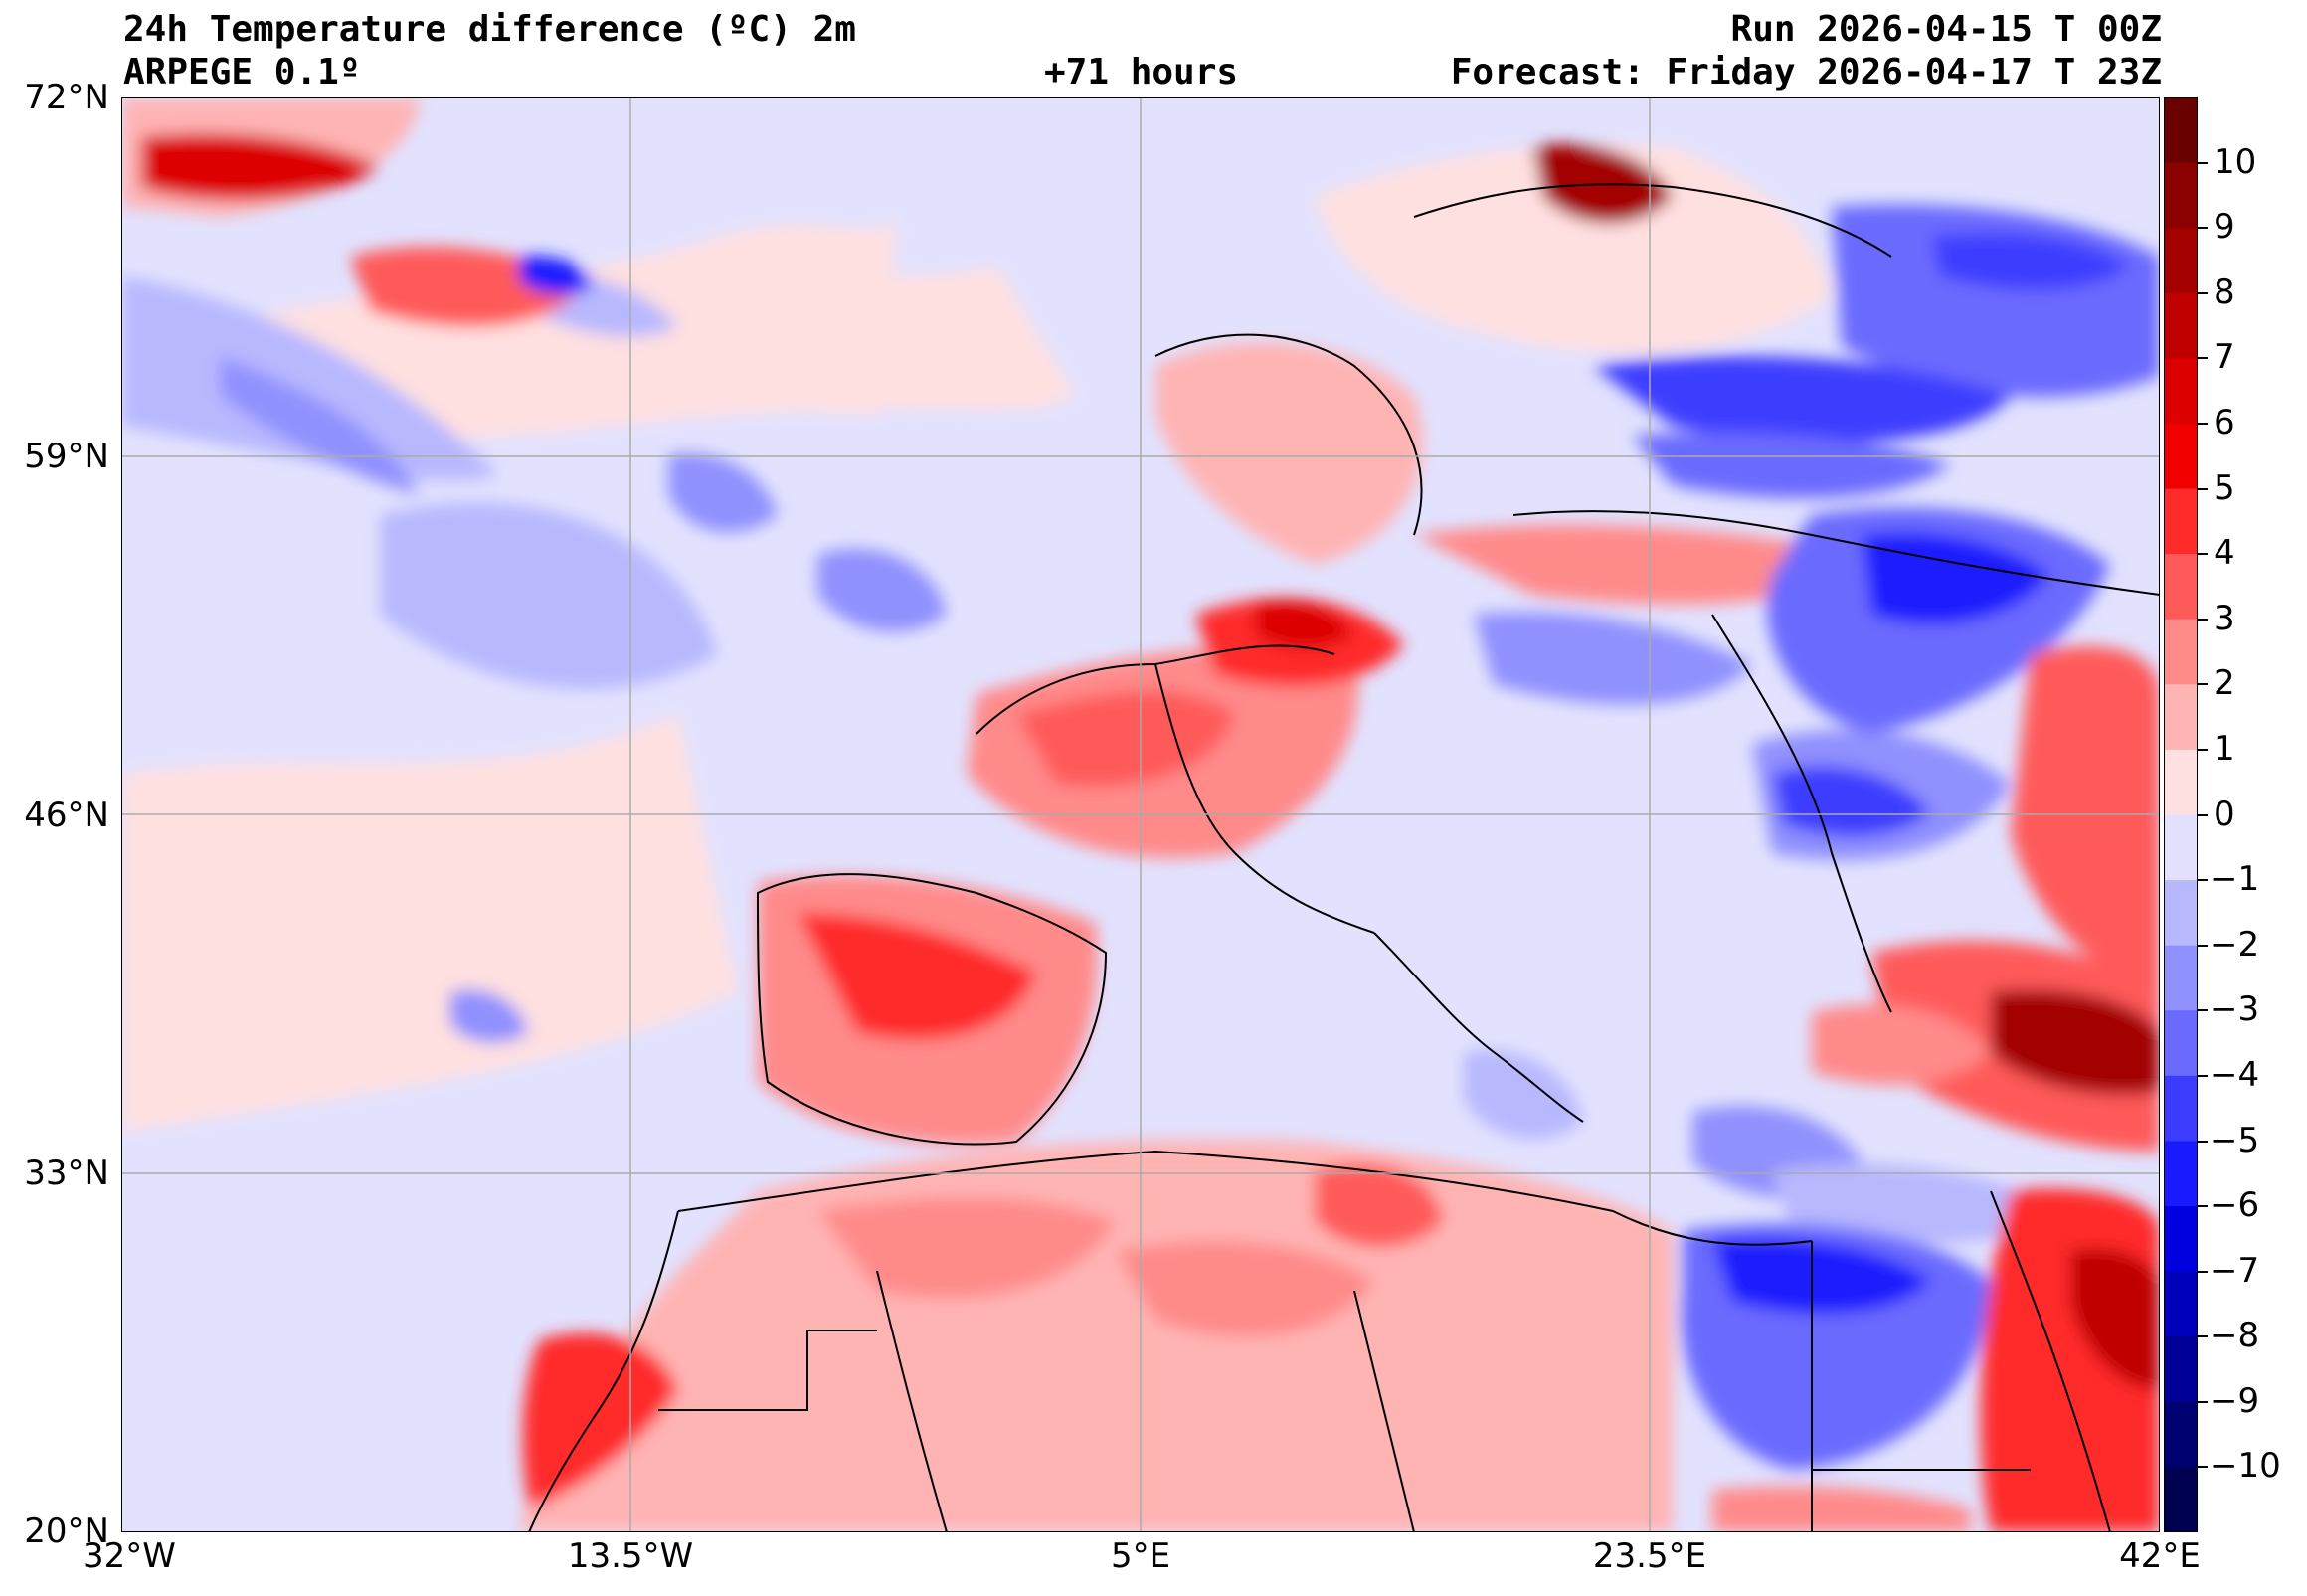  I want to click on colorbar-tick-label: 4, so click(2224, 554).